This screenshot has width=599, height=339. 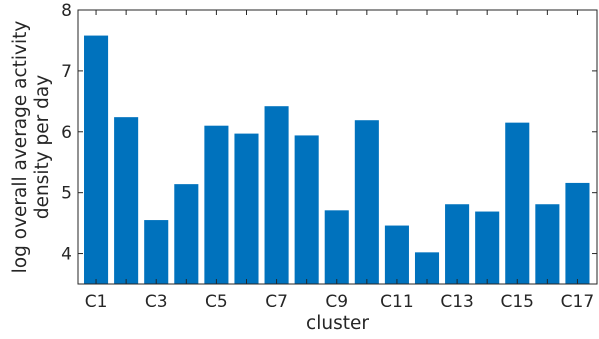 I want to click on bar-c13, so click(x=457, y=244).